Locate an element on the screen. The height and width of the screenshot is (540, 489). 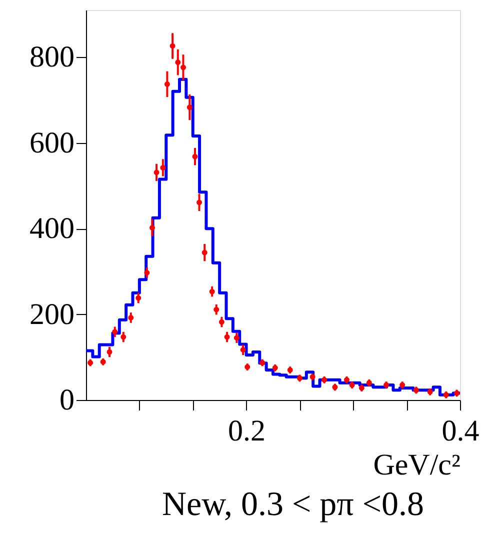
x-tick-label: 0.2 is located at coordinates (247, 431).